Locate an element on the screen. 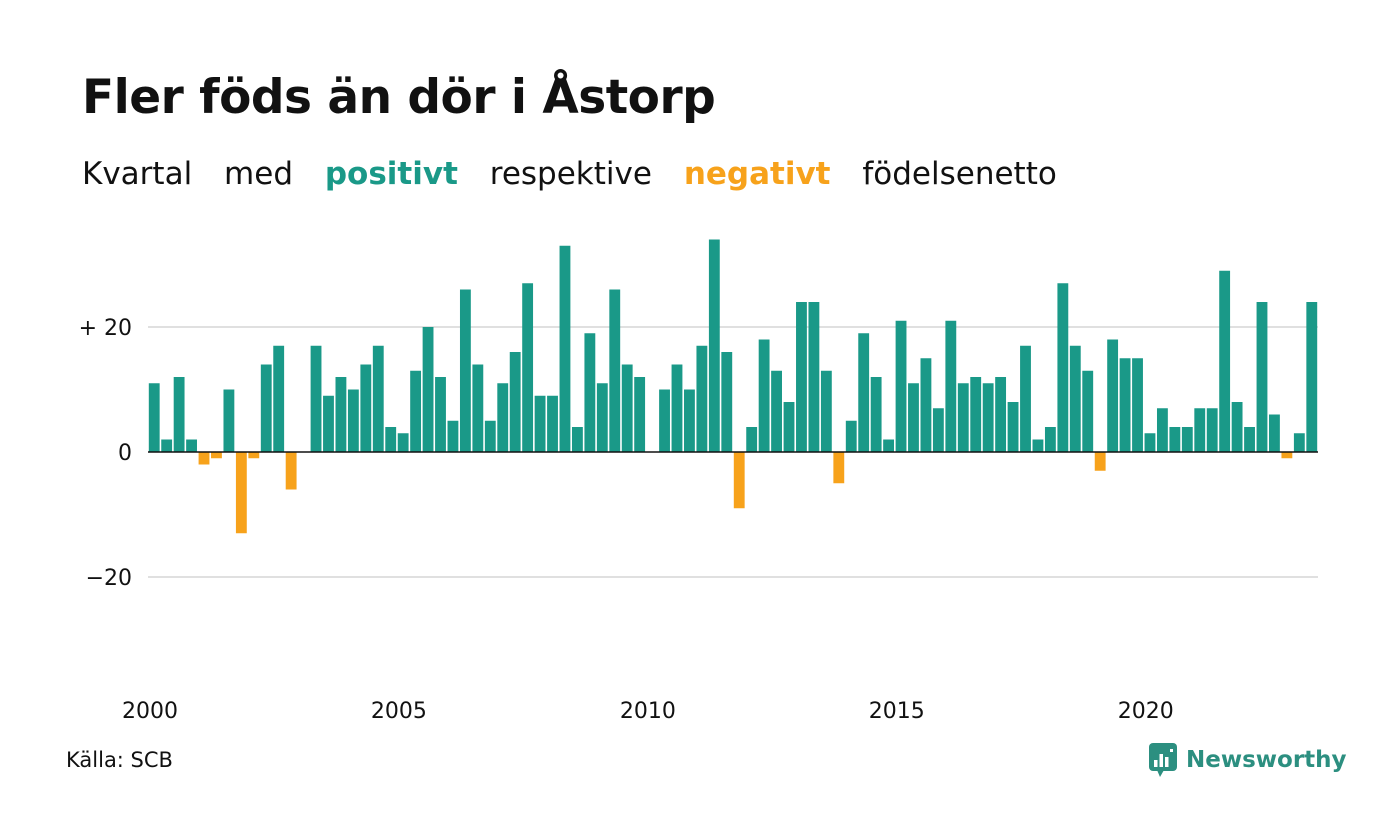 The height and width of the screenshot is (840, 1400). subtitle-part-birth-net: födelsenetto is located at coordinates (959, 174).